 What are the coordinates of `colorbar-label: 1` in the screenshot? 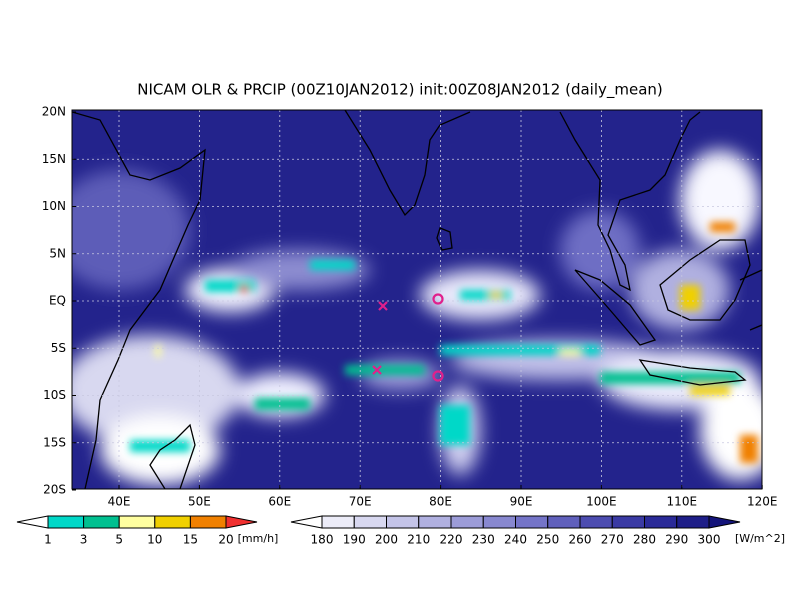 It's located at (48, 540).